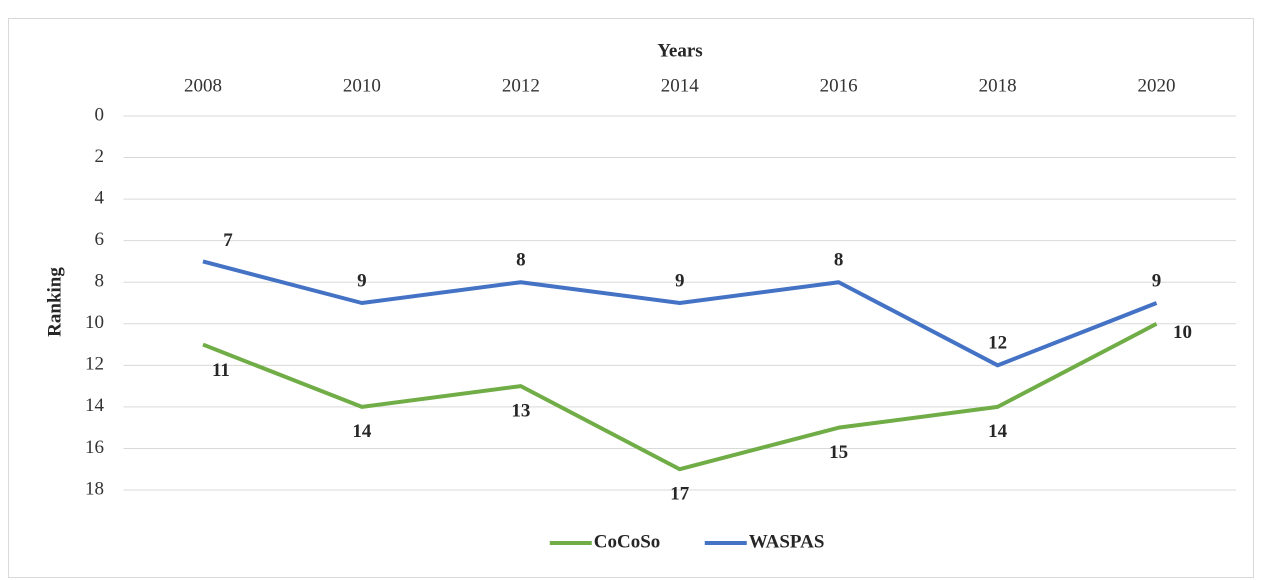 This screenshot has height=580, width=1263. Describe the element at coordinates (221, 370) in the screenshot. I see `data-label: 11` at that location.